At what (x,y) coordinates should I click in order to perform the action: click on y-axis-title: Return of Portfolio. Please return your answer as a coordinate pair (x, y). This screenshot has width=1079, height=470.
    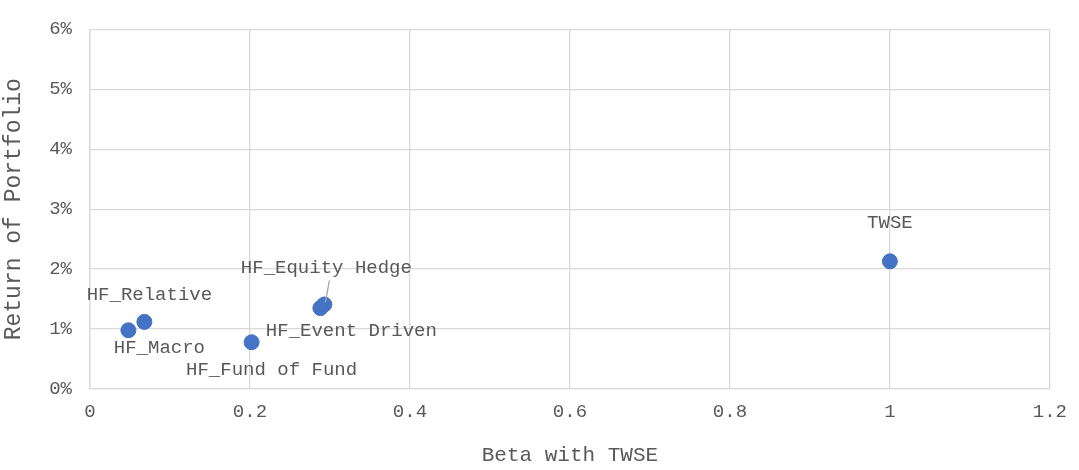
    Looking at the image, I should click on (13, 209).